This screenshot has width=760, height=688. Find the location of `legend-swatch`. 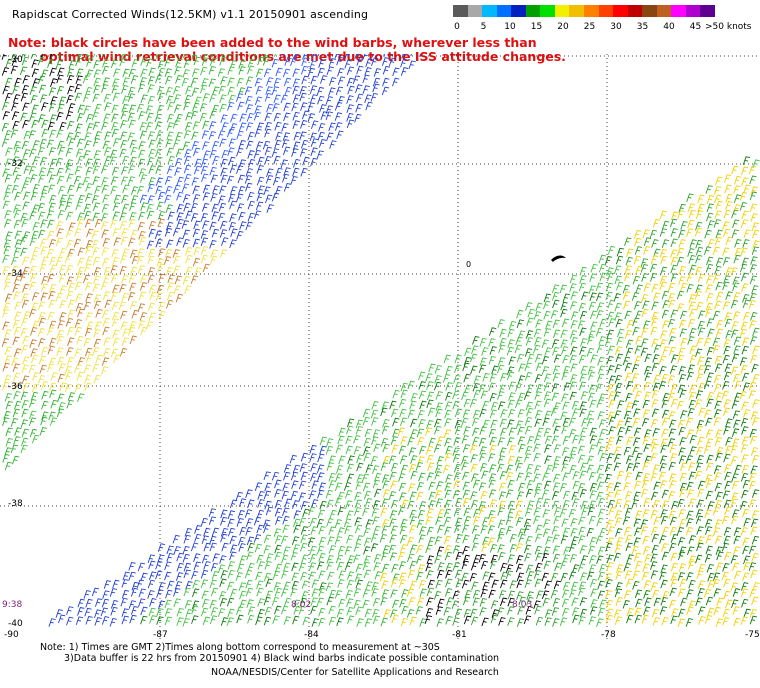

legend-swatch is located at coordinates (592, 11).